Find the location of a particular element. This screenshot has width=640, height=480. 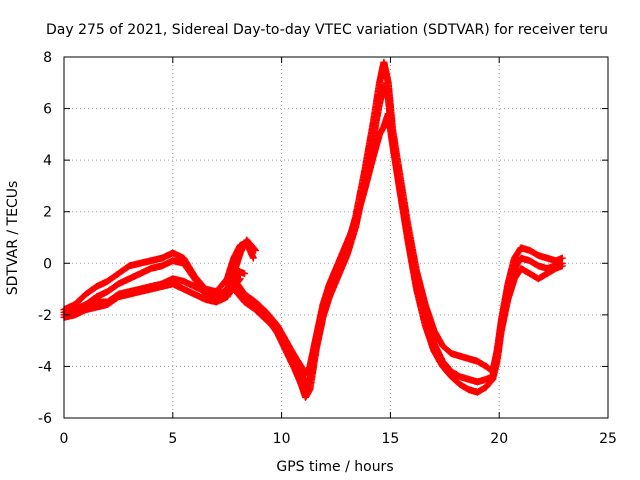

y-tick-label: 8 is located at coordinates (47, 58).